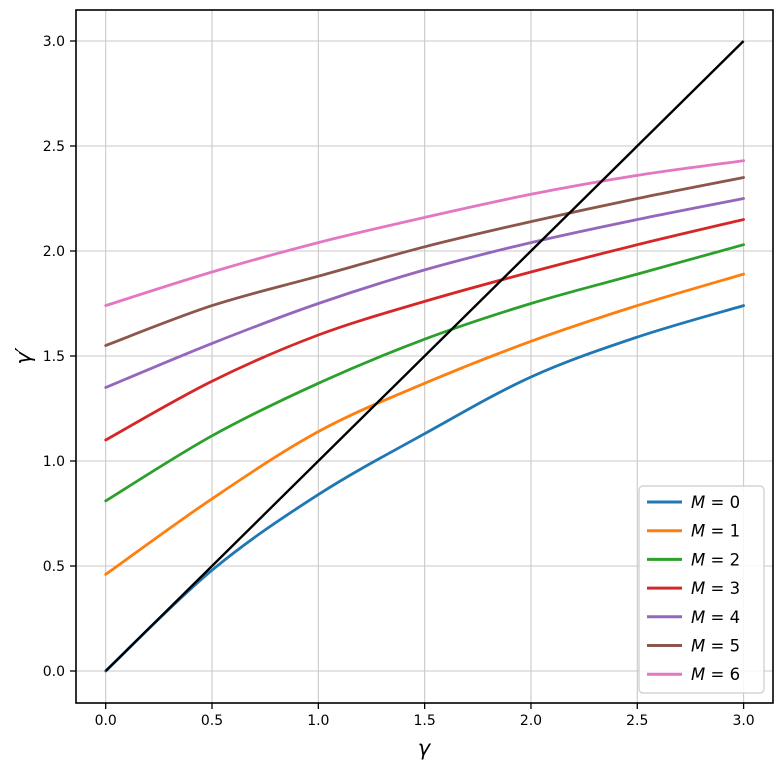  Describe the element at coordinates (54, 672) in the screenshot. I see `y-tick-label-0.0: 0.0` at that location.